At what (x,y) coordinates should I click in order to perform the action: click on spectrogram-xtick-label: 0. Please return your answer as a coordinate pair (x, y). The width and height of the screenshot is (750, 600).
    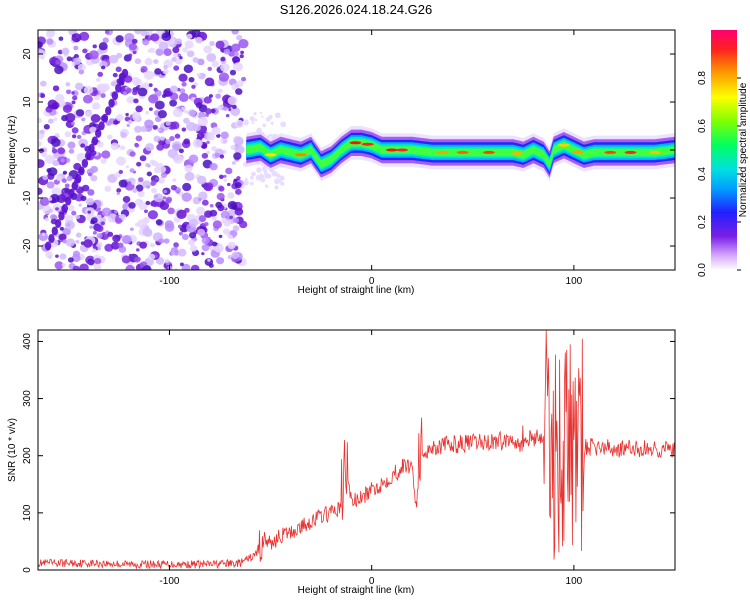
    Looking at the image, I should click on (372, 281).